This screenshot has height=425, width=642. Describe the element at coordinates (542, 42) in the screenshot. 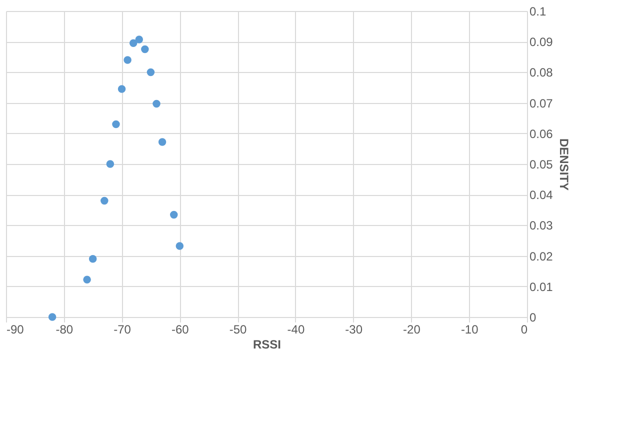

I see `y-tick-label: 0.09` at that location.